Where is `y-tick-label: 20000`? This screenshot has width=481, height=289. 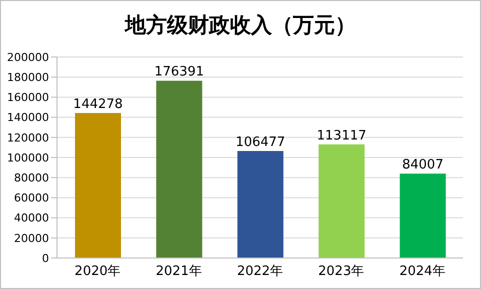
y-tick-label: 20000 is located at coordinates (31, 238).